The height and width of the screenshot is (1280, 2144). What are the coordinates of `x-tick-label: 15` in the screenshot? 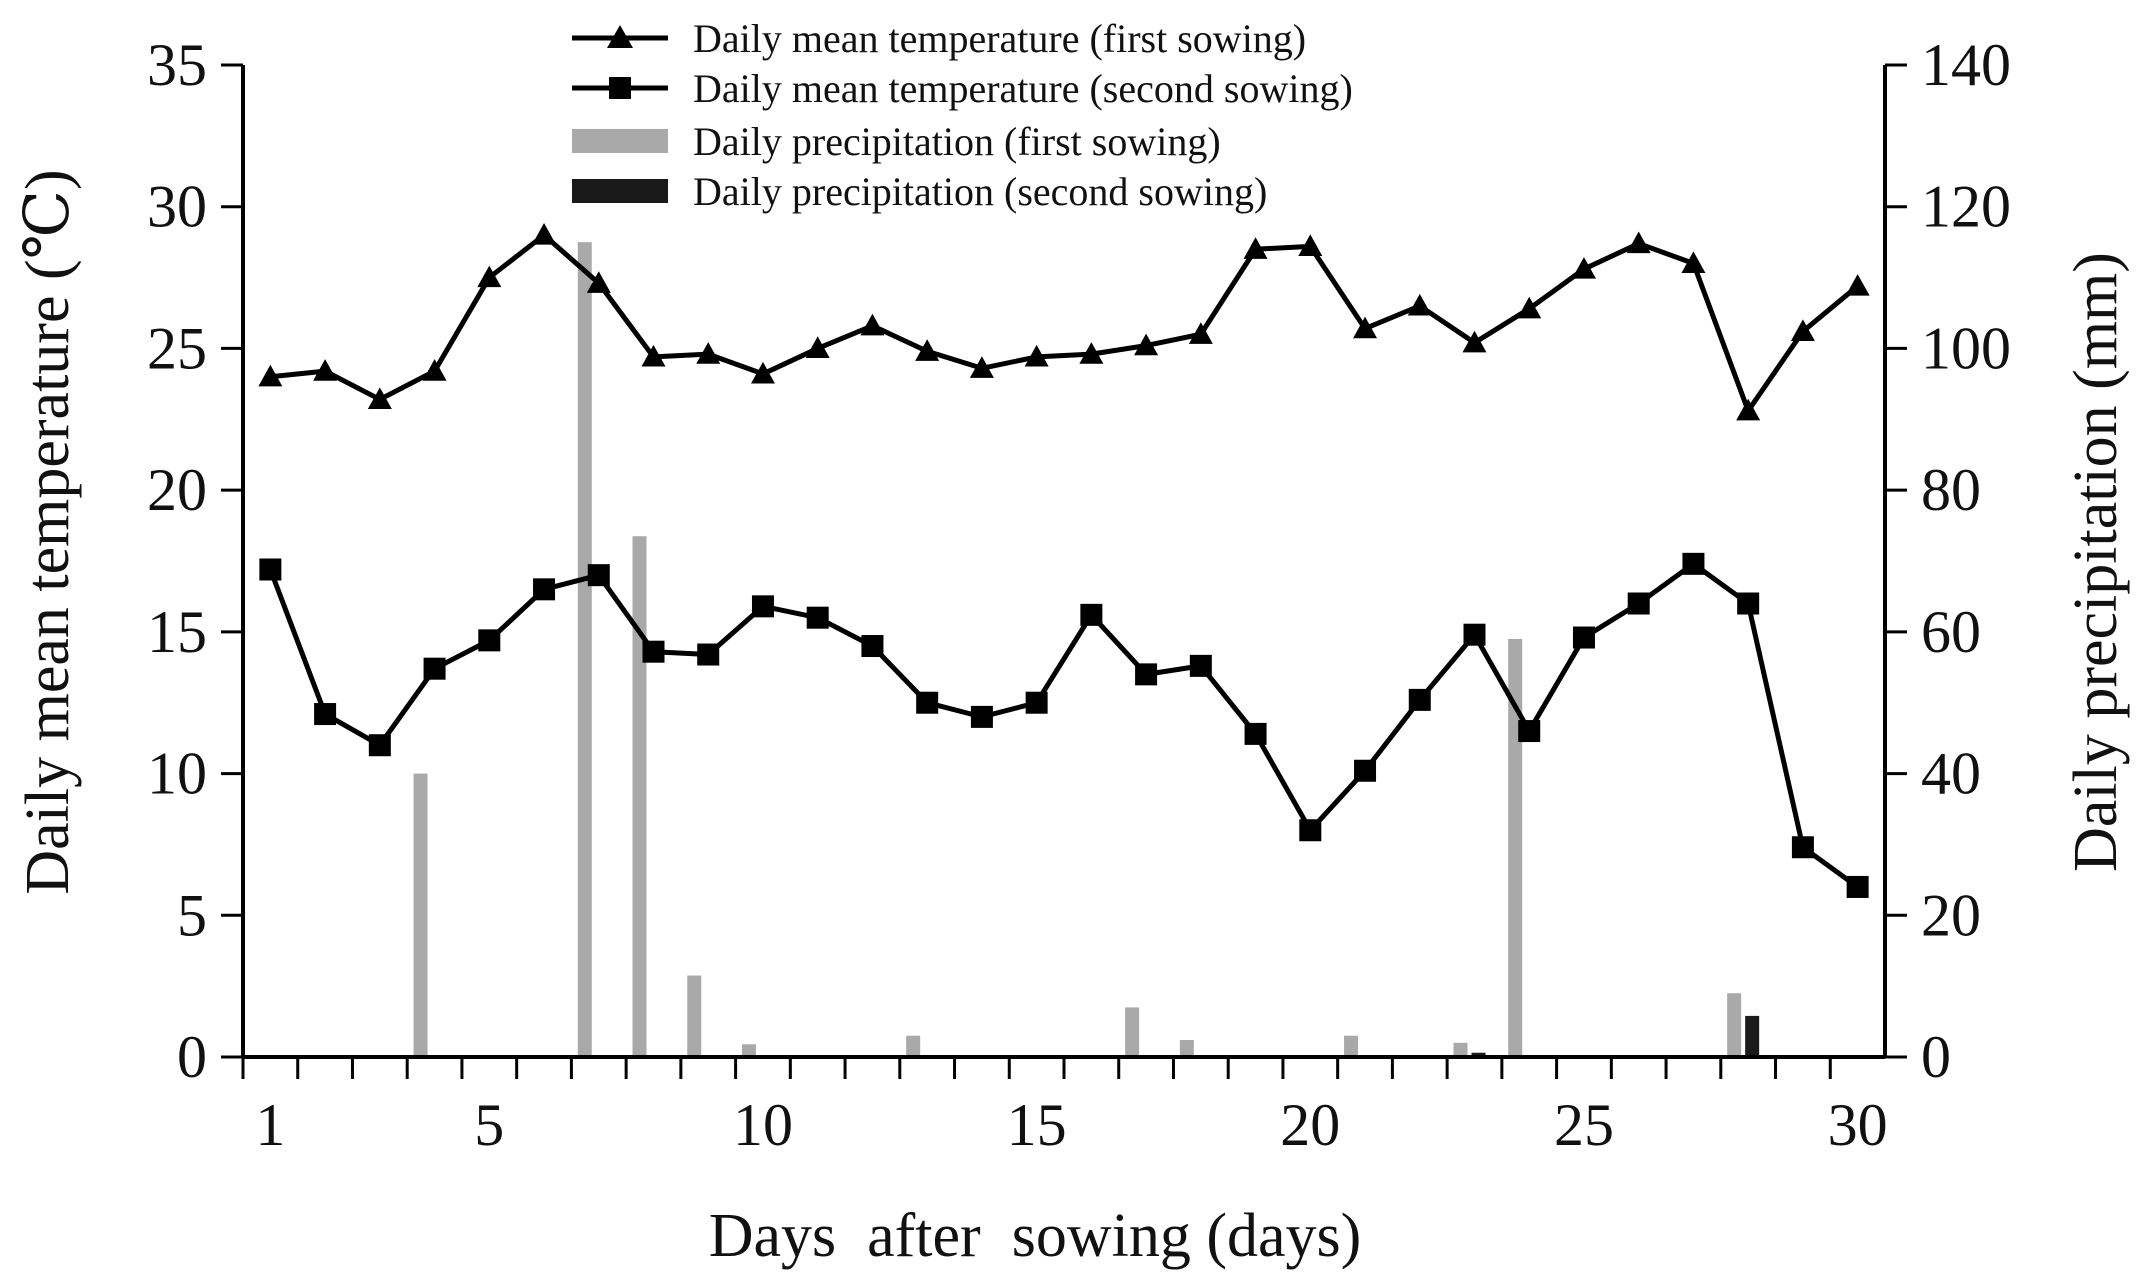 It's located at (1037, 1125).